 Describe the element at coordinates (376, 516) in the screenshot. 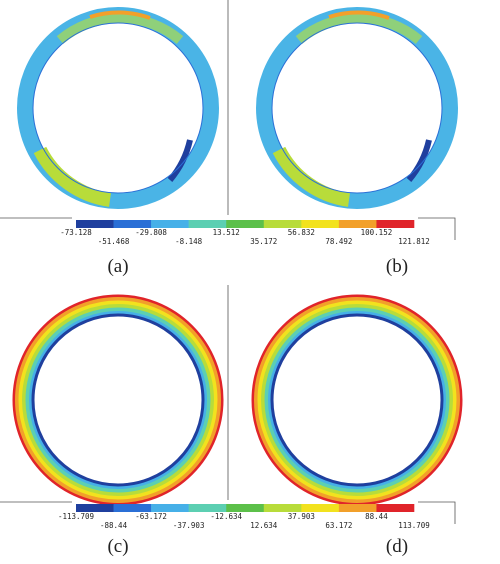

I see `legend-tick-label: 88.44` at that location.